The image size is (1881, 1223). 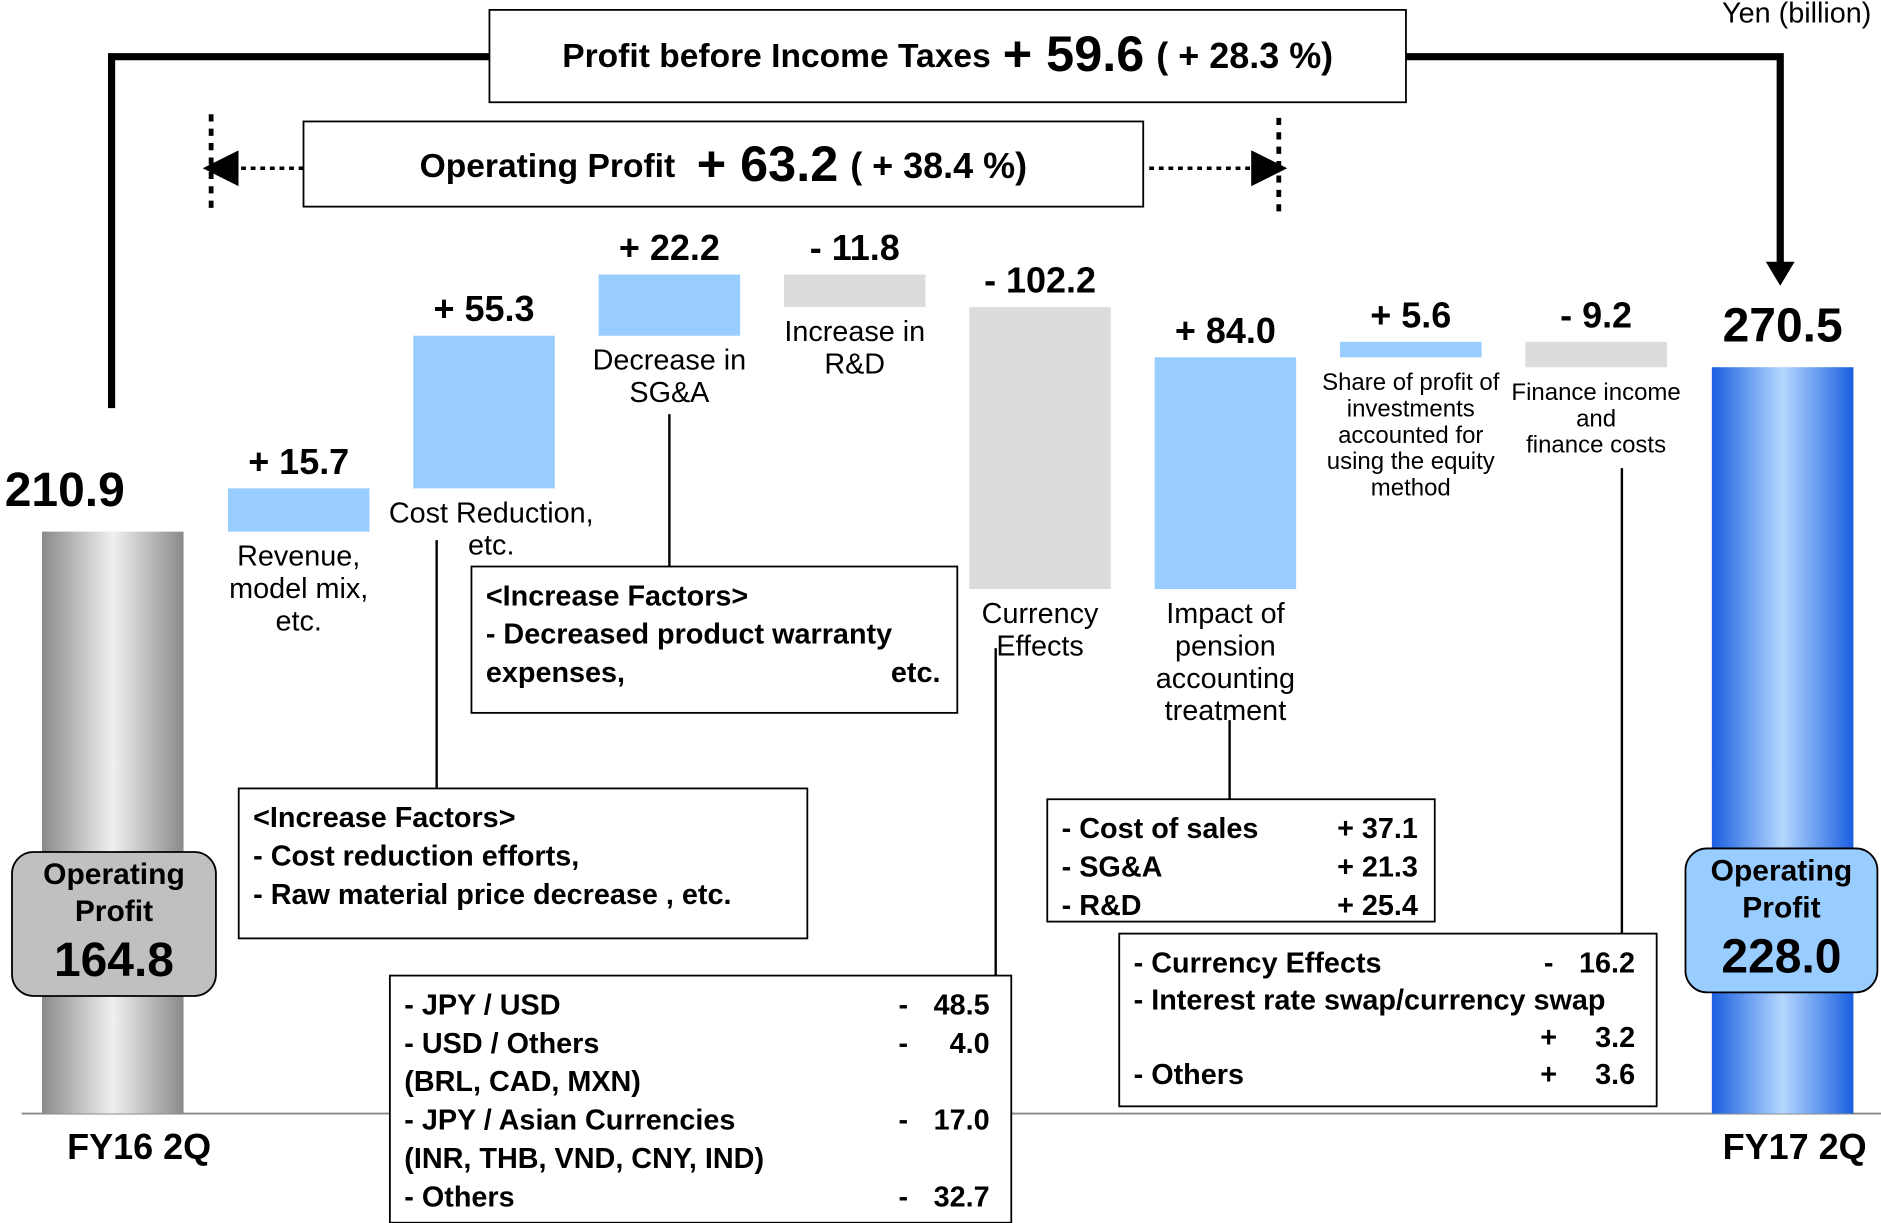 What do you see at coordinates (501, 1044) in the screenshot?
I see `detail-text: - USD / Others` at bounding box center [501, 1044].